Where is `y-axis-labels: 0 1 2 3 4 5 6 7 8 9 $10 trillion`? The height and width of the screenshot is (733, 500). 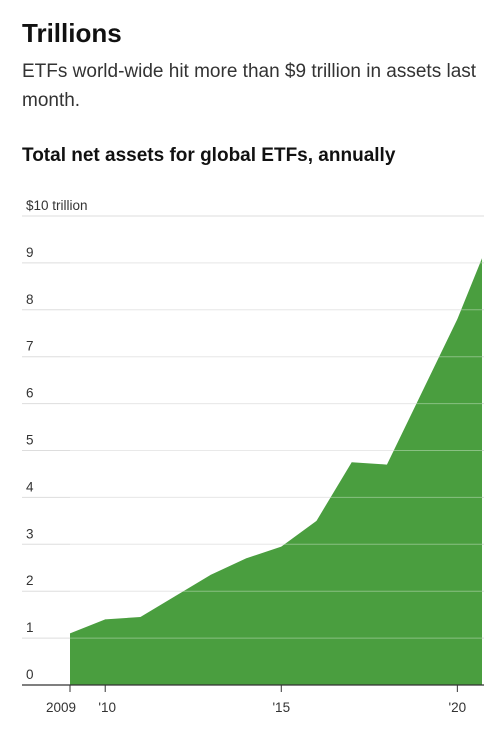 y-axis-labels: 0 1 2 3 4 5 6 7 8 9 $10 trillion is located at coordinates (57, 440).